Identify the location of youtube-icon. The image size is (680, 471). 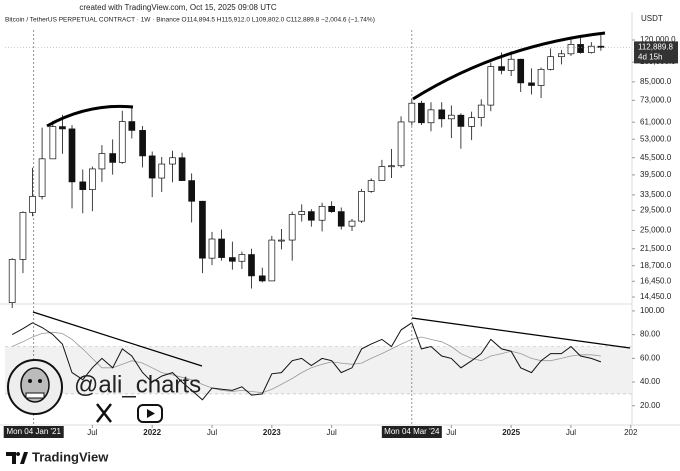
(150, 413).